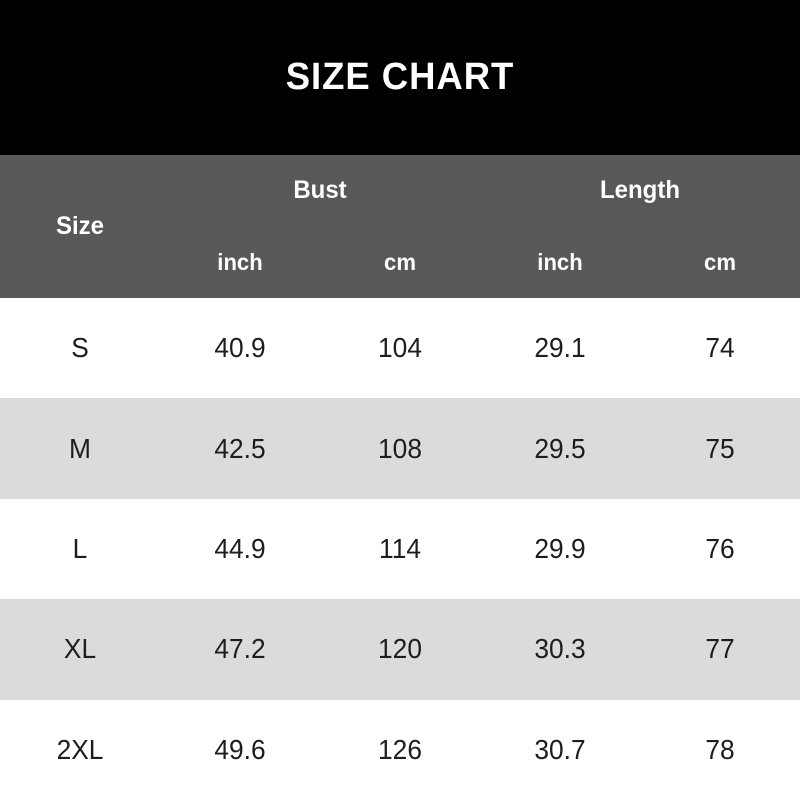 This screenshot has width=800, height=800. I want to click on bust-inch-value: 42.5, so click(240, 448).